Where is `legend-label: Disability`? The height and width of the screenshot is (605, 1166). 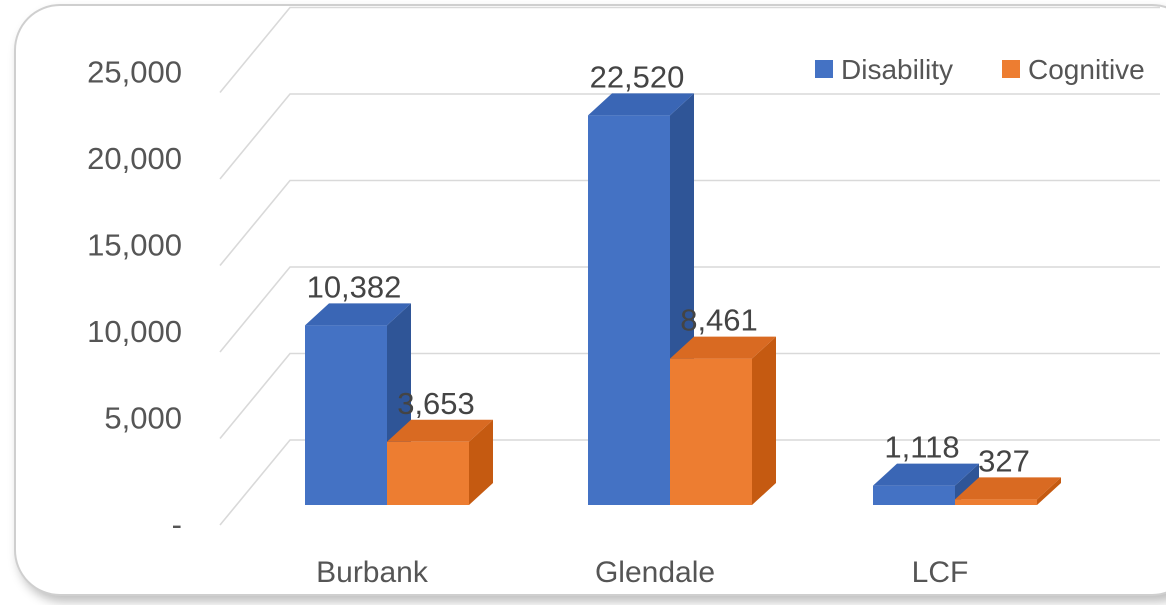 legend-label: Disability is located at coordinates (897, 69).